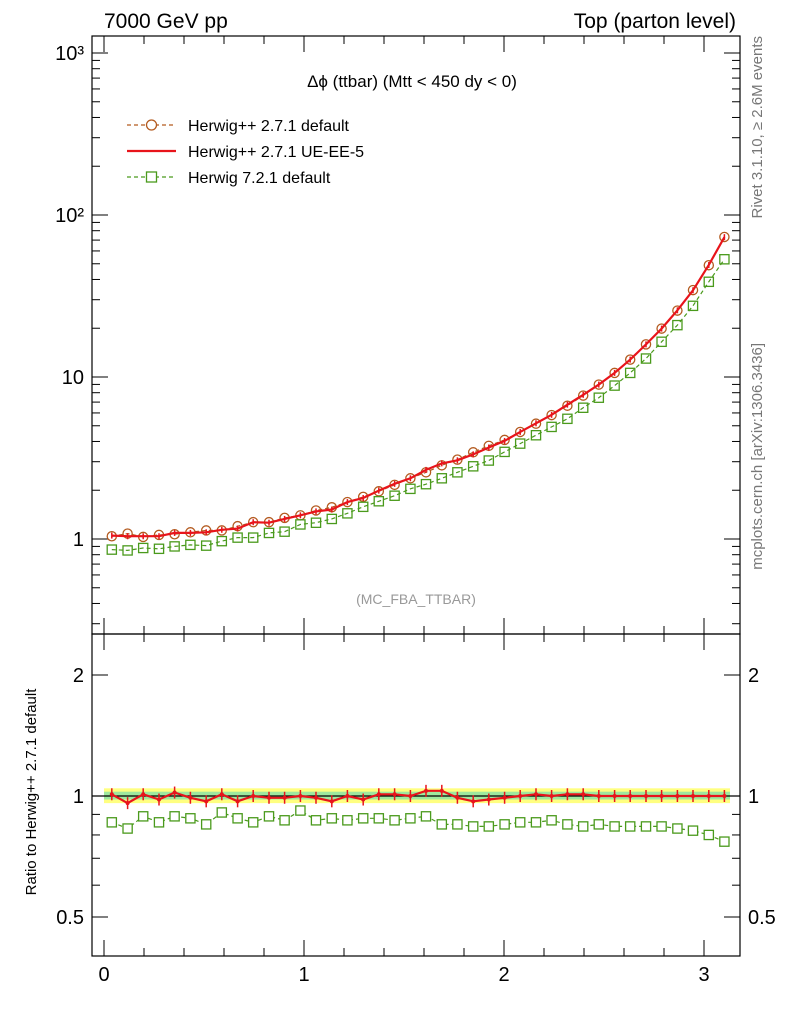 Image resolution: width=786 pixels, height=1024 pixels. I want to click on series-line, so click(418, 797).